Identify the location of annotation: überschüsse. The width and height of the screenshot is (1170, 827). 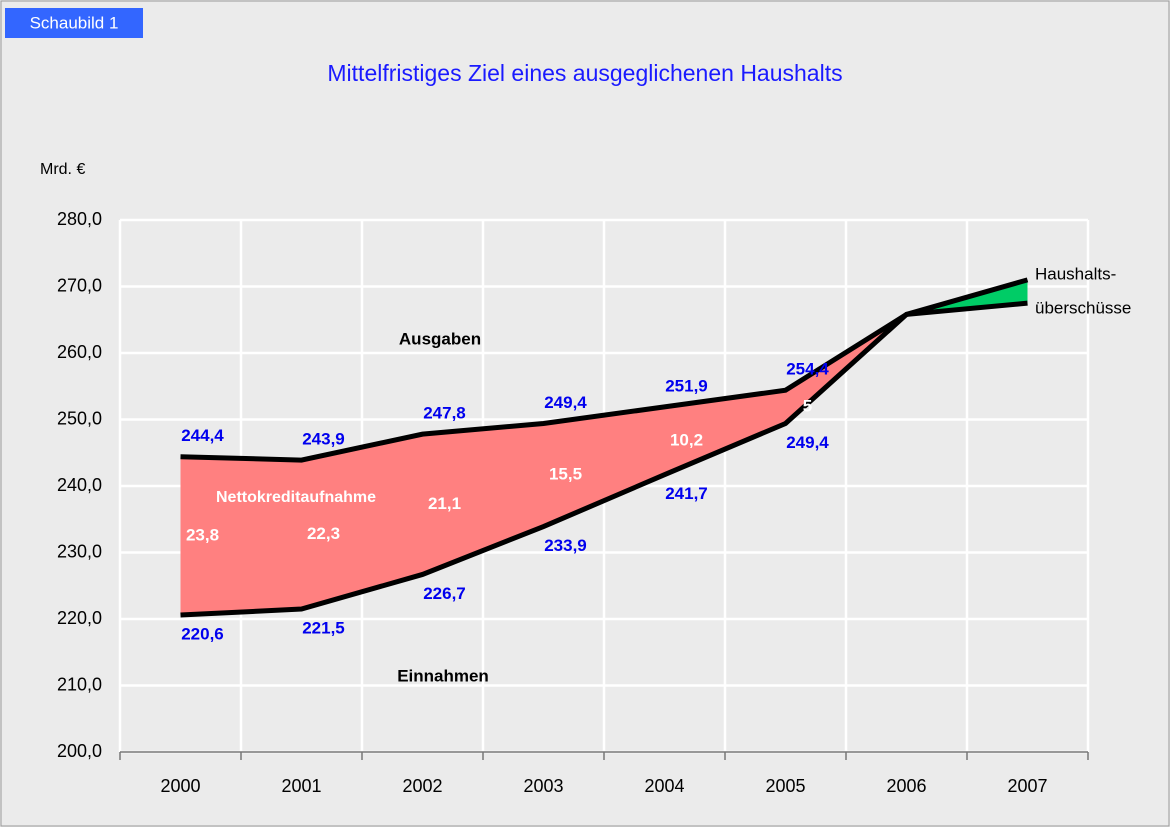
(1083, 307).